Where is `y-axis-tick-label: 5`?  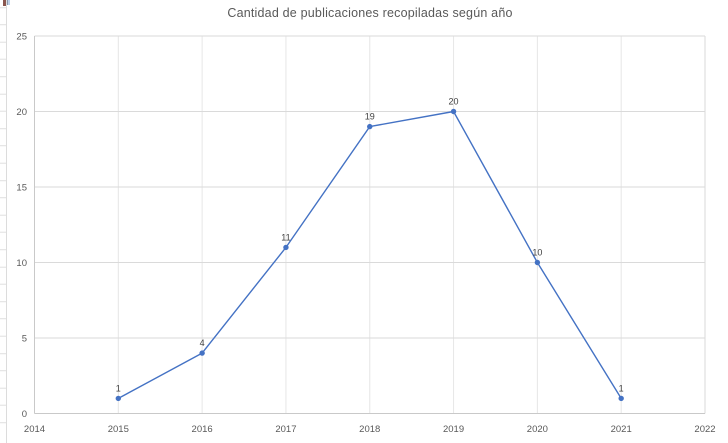
y-axis-tick-label: 5 is located at coordinates (24, 339).